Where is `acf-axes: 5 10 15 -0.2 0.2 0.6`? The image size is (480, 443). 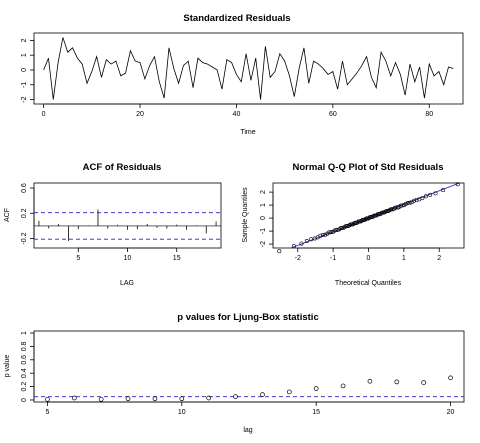 acf-axes: 5 10 15 -0.2 0.2 0.6 is located at coordinates (101, 222).